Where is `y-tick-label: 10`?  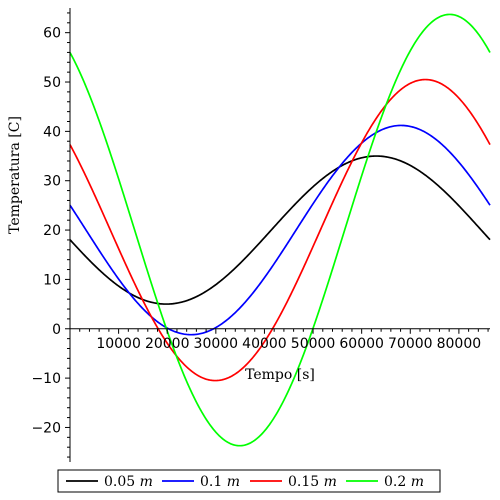
y-tick-label: 10 is located at coordinates (52, 280).